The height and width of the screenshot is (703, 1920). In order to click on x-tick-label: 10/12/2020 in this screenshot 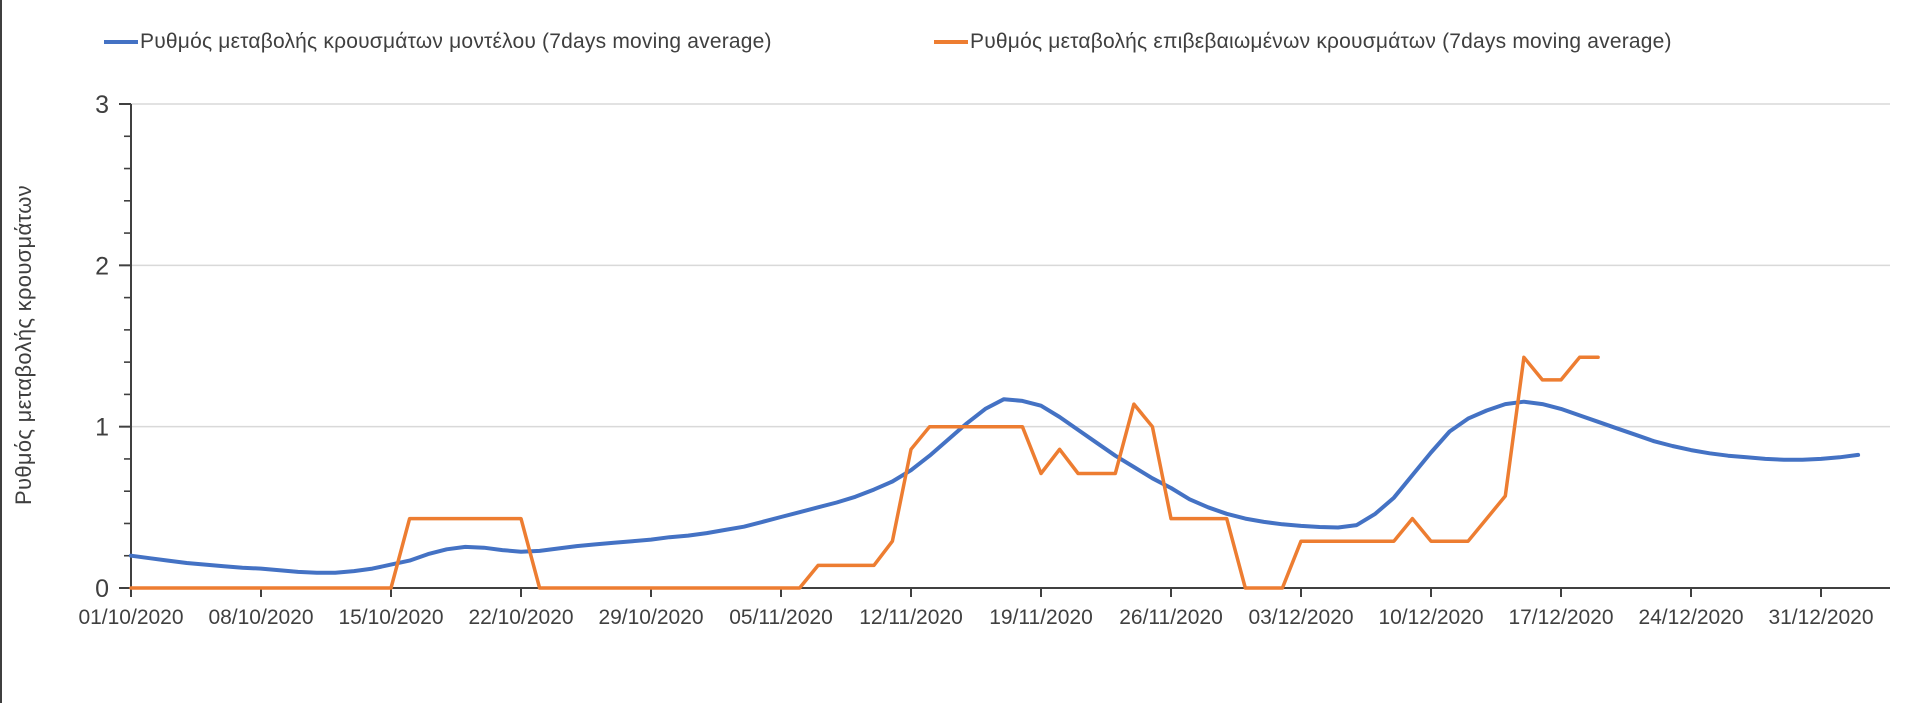, I will do `click(1430, 617)`.